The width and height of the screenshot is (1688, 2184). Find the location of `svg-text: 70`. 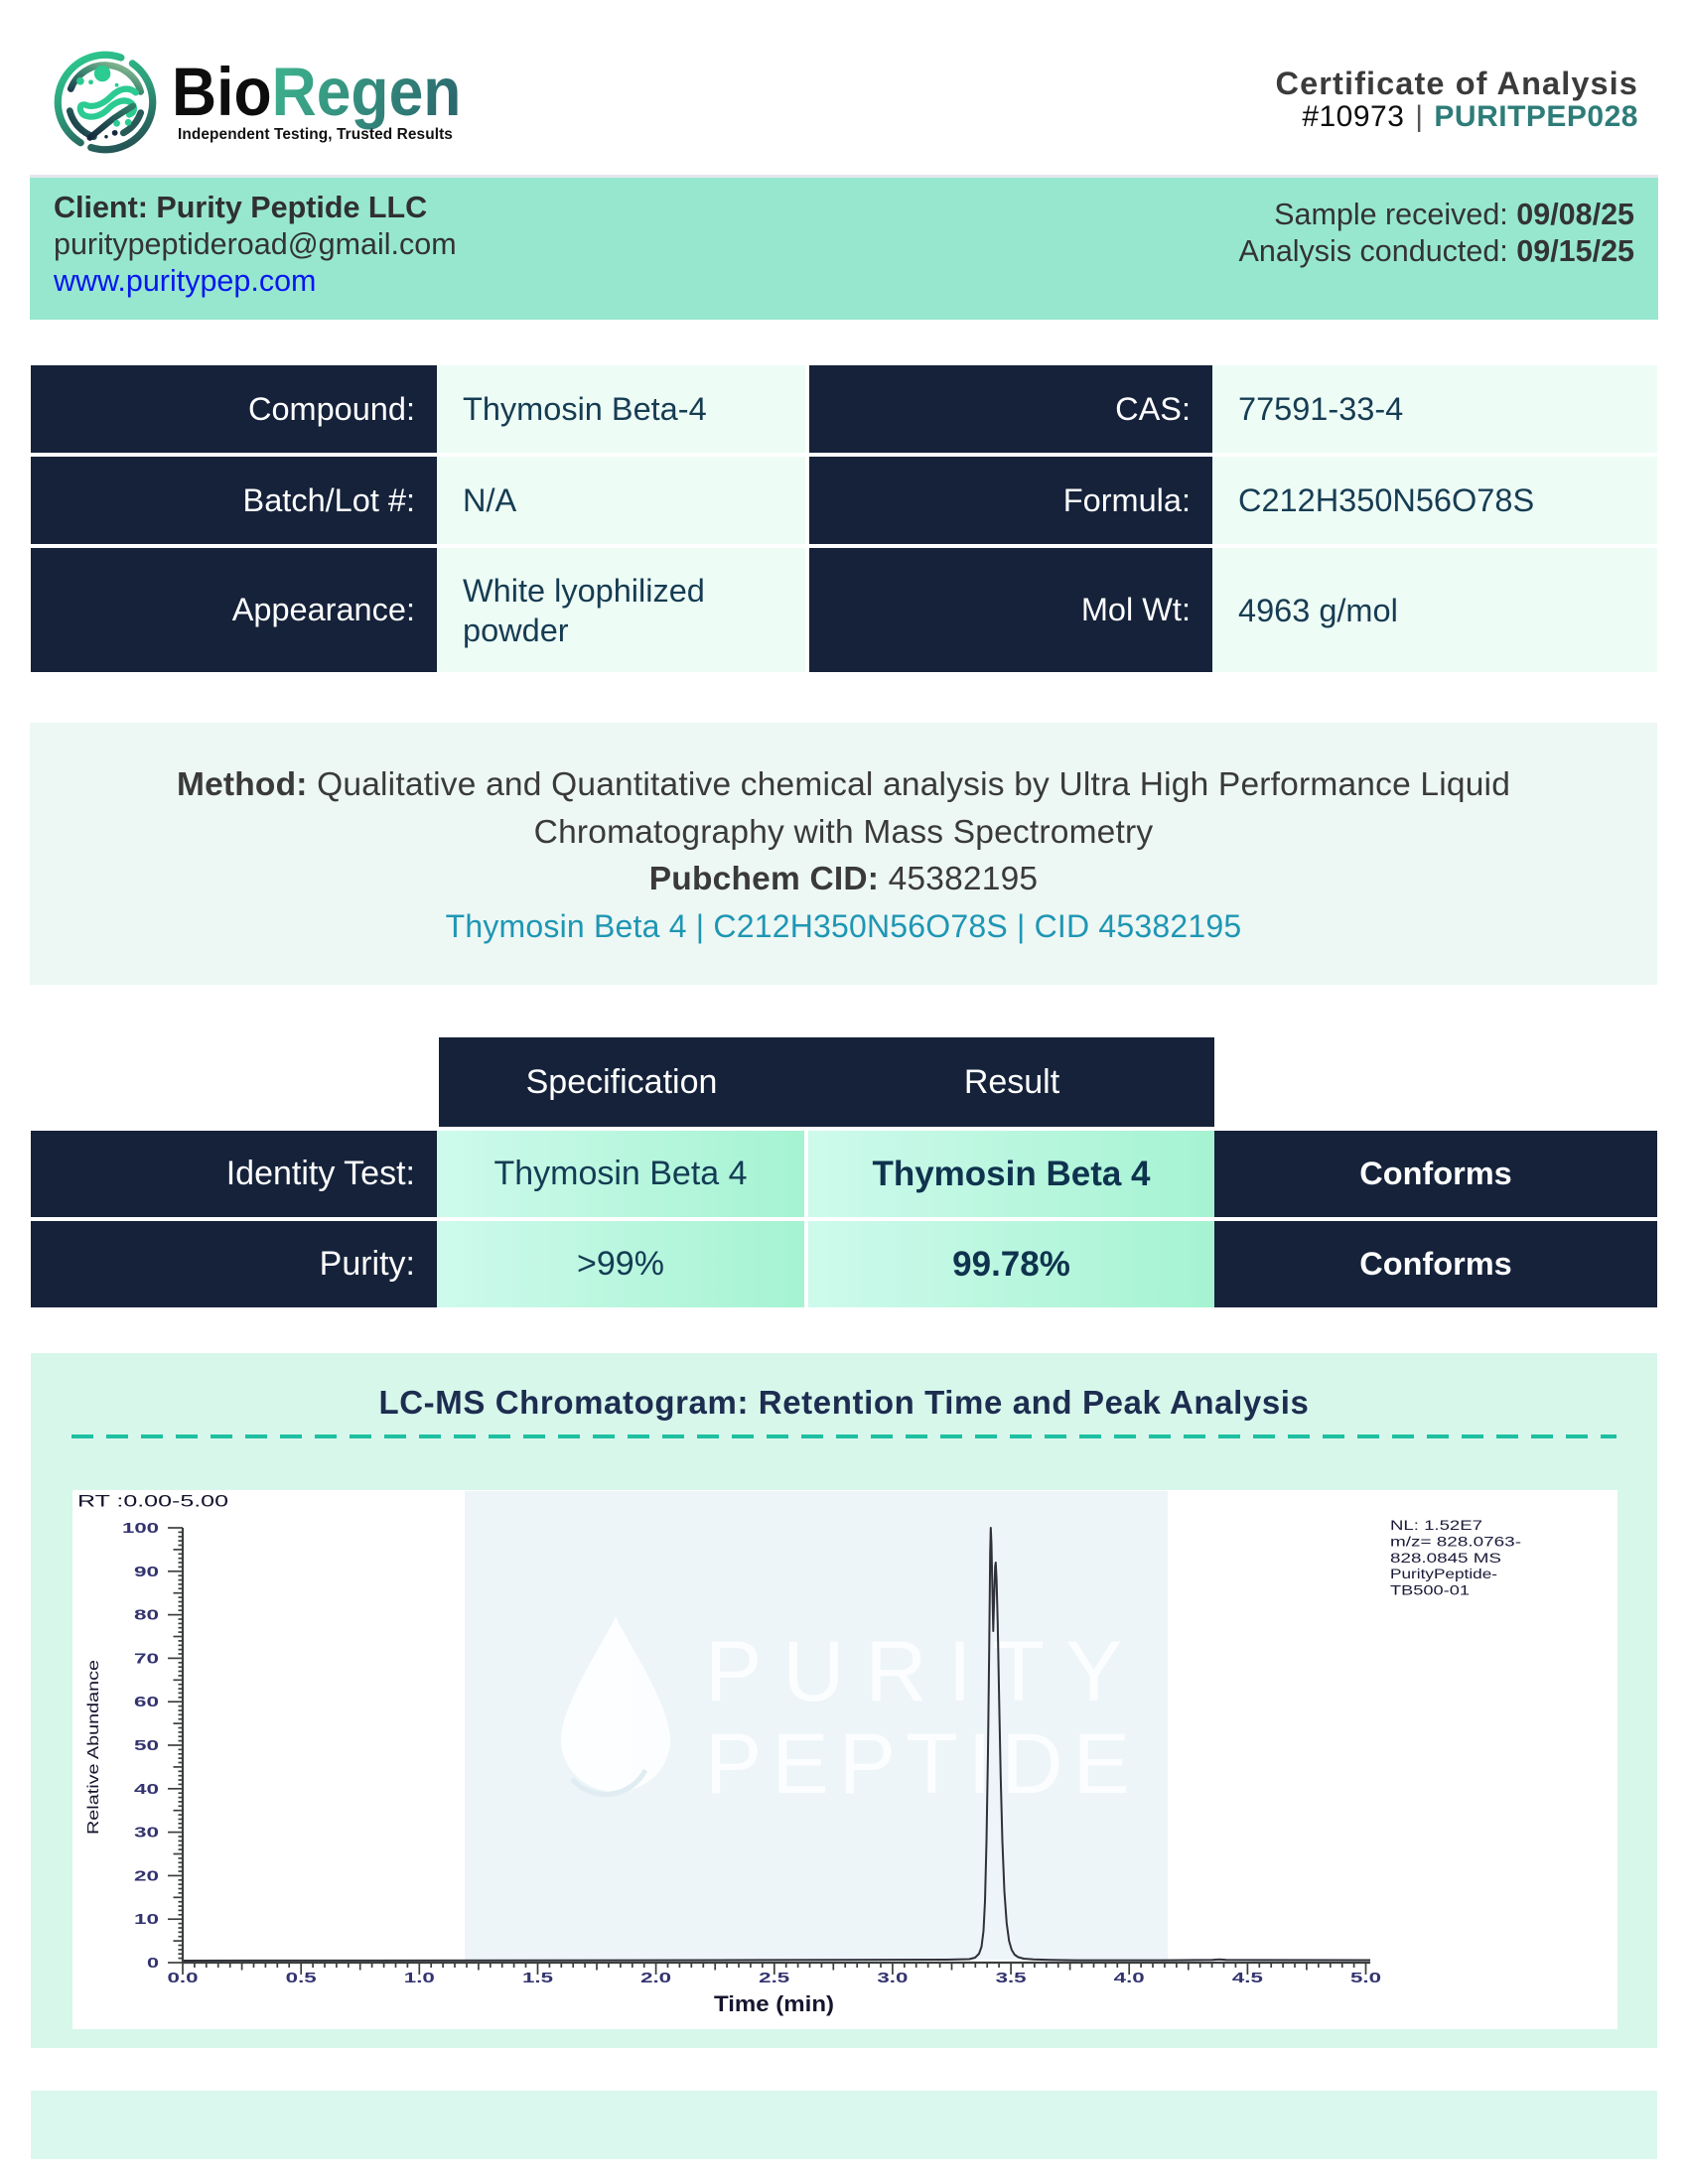

svg-text: 70 is located at coordinates (146, 1659).